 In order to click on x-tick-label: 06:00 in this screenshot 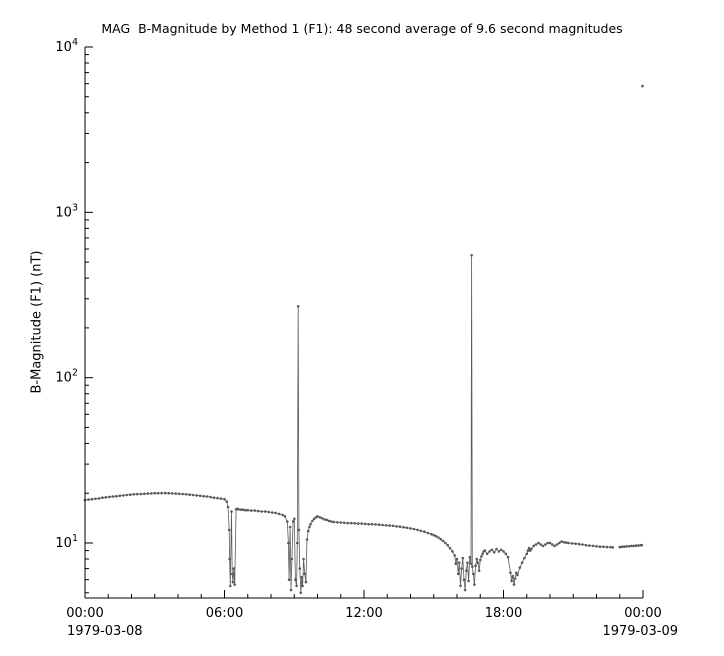, I will do `click(224, 613)`.